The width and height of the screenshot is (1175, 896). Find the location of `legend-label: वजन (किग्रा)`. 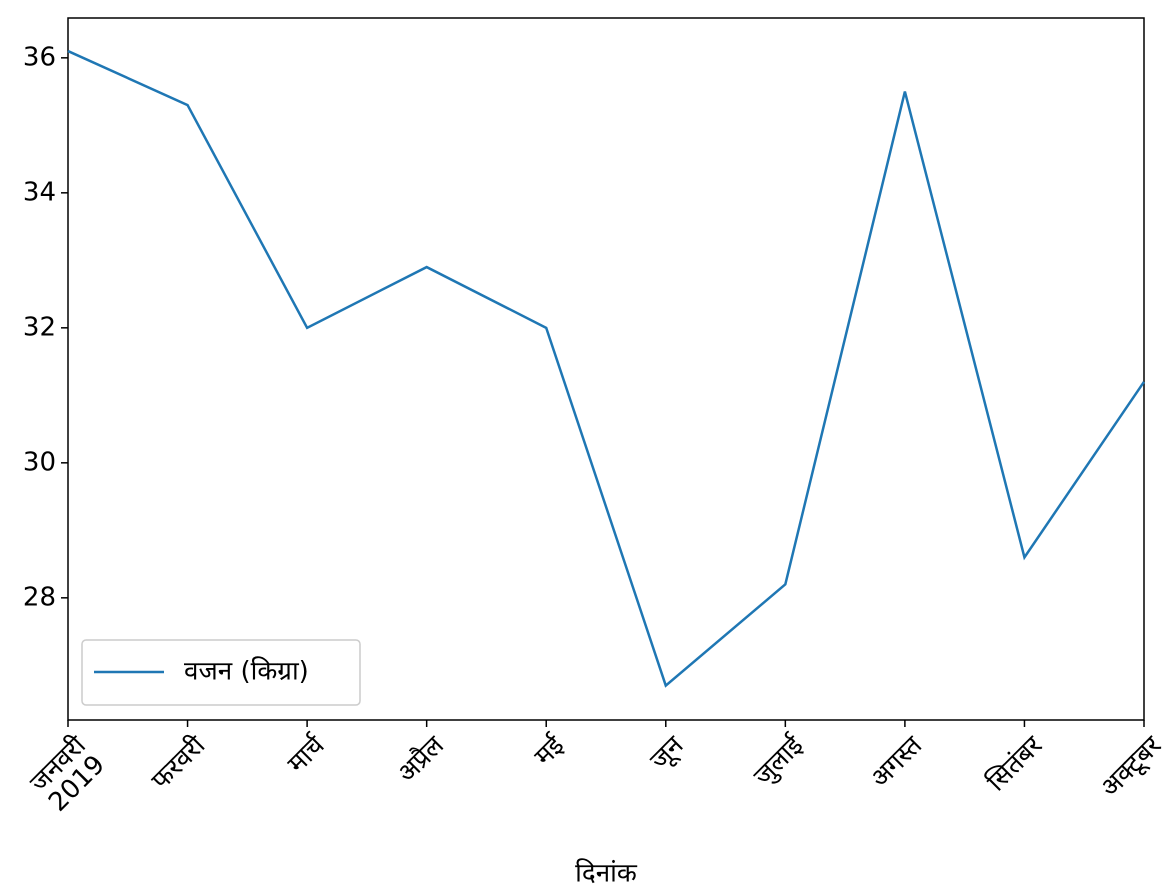

legend-label: वजन (किग्रा) is located at coordinates (246, 671).